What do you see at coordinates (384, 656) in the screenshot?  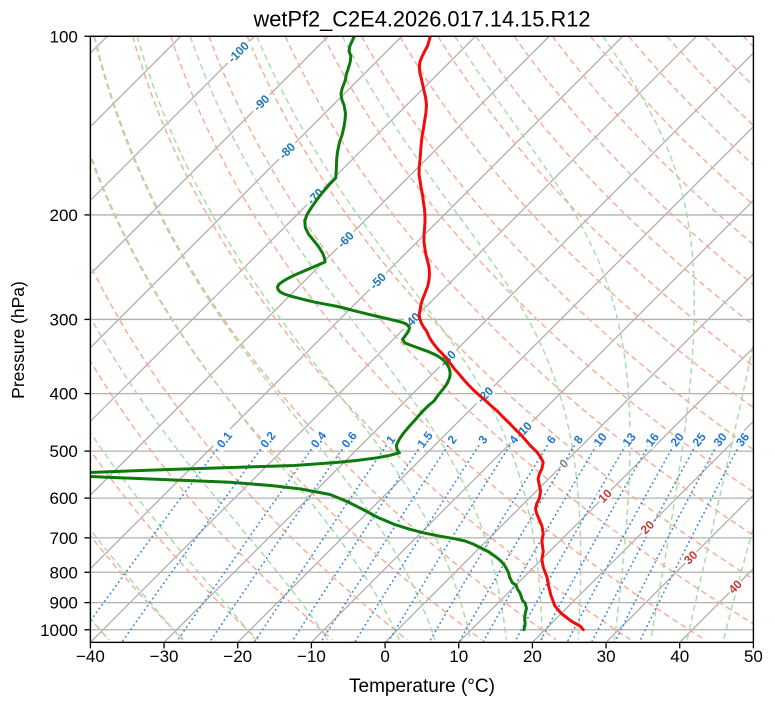 I see `svg-text: 0` at bounding box center [384, 656].